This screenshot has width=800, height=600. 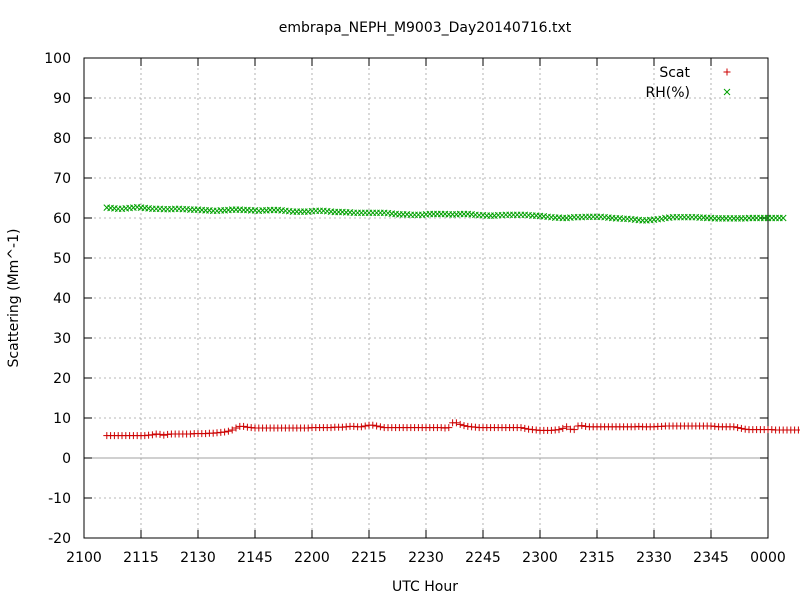 What do you see at coordinates (62, 259) in the screenshot?
I see `y-tick-label: 50` at bounding box center [62, 259].